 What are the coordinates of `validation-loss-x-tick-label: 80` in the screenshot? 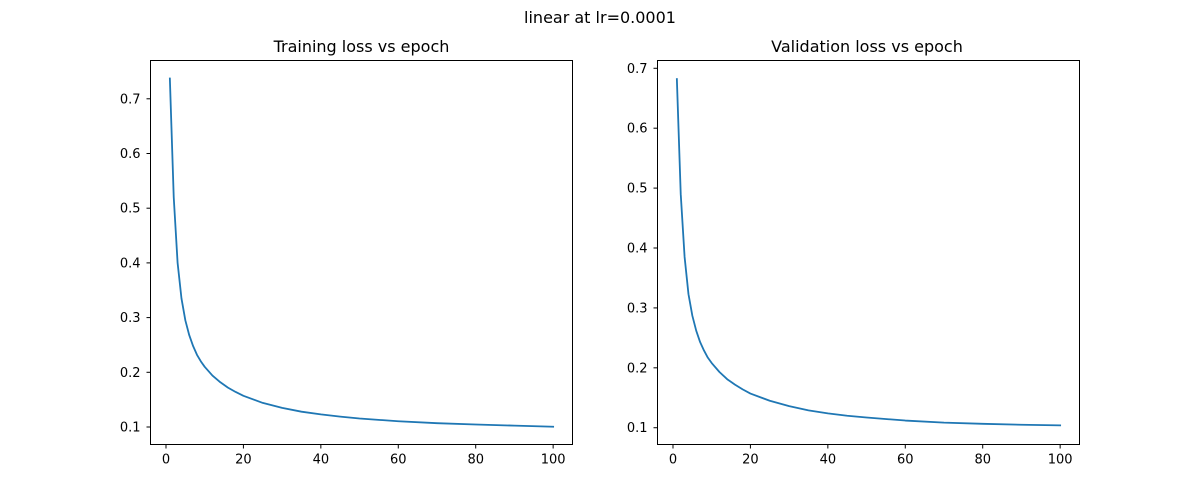 It's located at (982, 460).